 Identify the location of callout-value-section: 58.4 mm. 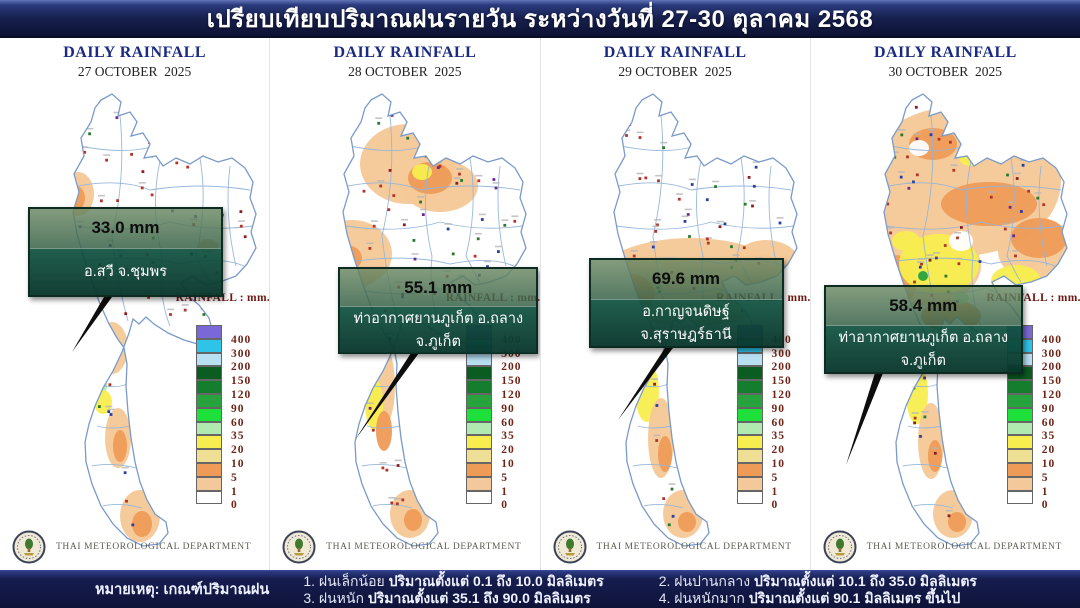
(923, 306).